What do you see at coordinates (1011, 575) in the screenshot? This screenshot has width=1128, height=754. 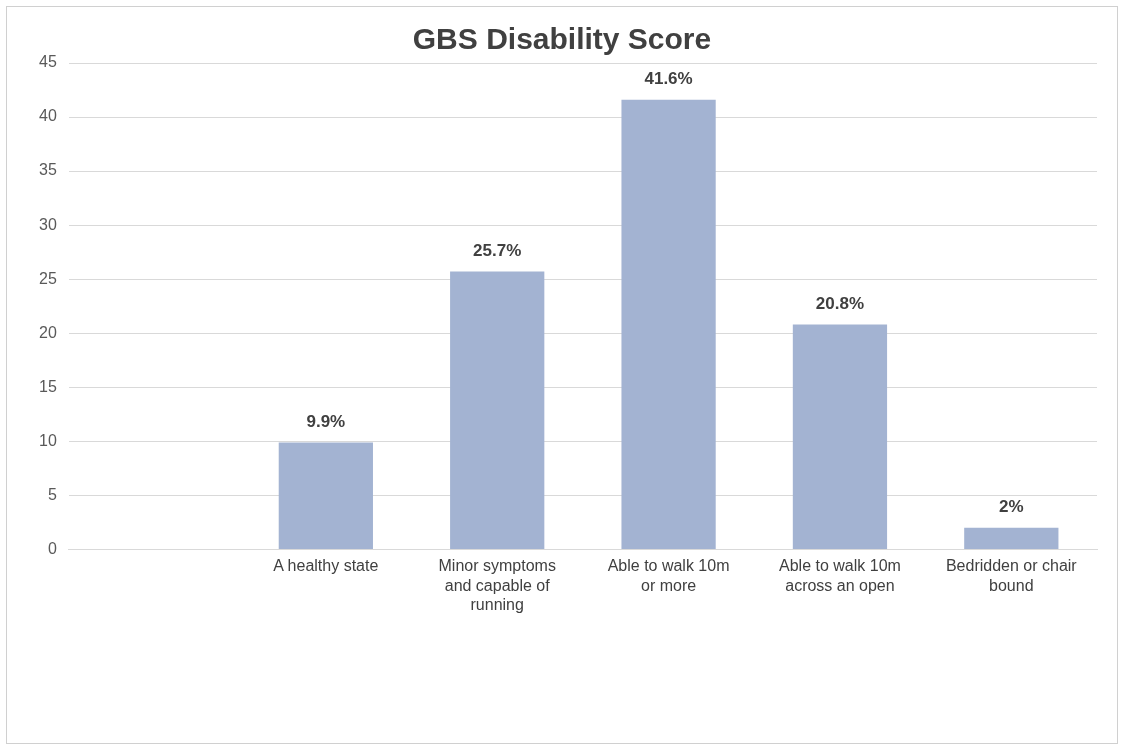 I see `x-tick-label: Bedridden or chair bound` at bounding box center [1011, 575].